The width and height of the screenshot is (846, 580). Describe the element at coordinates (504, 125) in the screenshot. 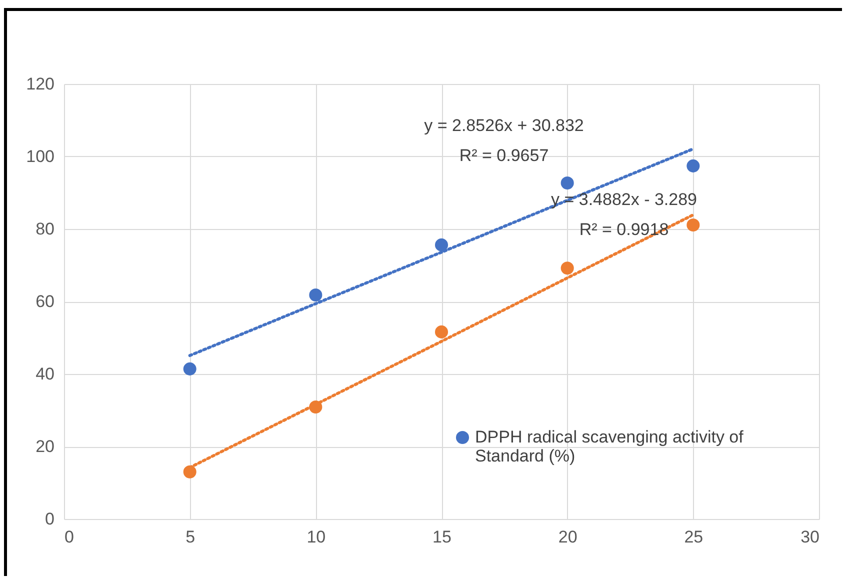

I see `annotation: y = 2.8526x + 30.832` at that location.